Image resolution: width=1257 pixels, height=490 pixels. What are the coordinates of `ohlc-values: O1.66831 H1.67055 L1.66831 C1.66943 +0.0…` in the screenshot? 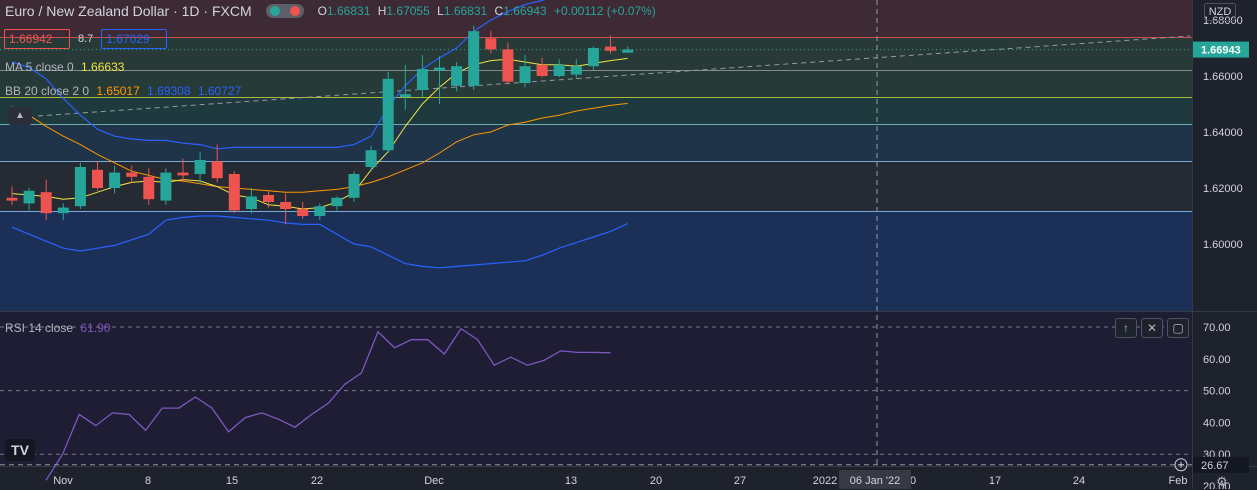 It's located at (486, 11).